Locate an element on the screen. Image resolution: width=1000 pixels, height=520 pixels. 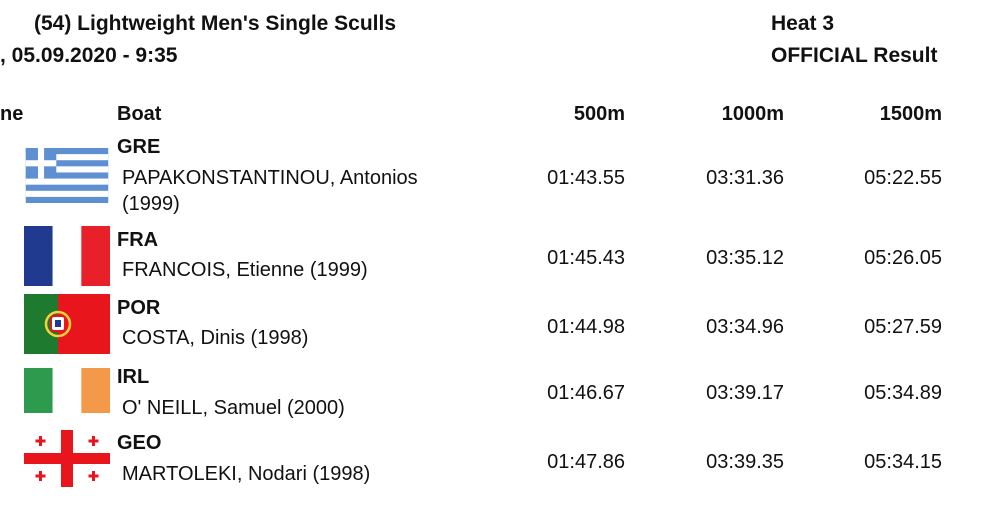
split-1000m: 03:31.36 is located at coordinates (745, 178).